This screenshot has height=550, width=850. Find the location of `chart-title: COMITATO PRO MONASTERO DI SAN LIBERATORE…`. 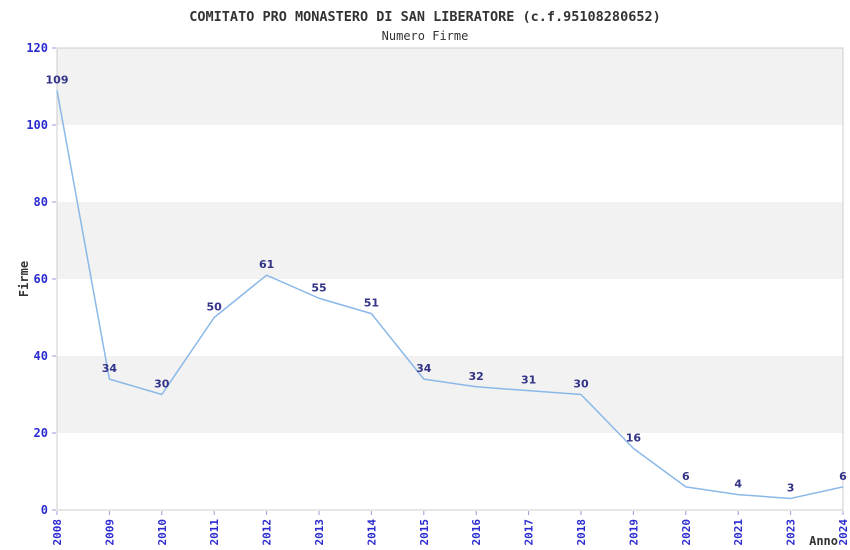

chart-title: COMITATO PRO MONASTERO DI SAN LIBERATORE… is located at coordinates (424, 17).